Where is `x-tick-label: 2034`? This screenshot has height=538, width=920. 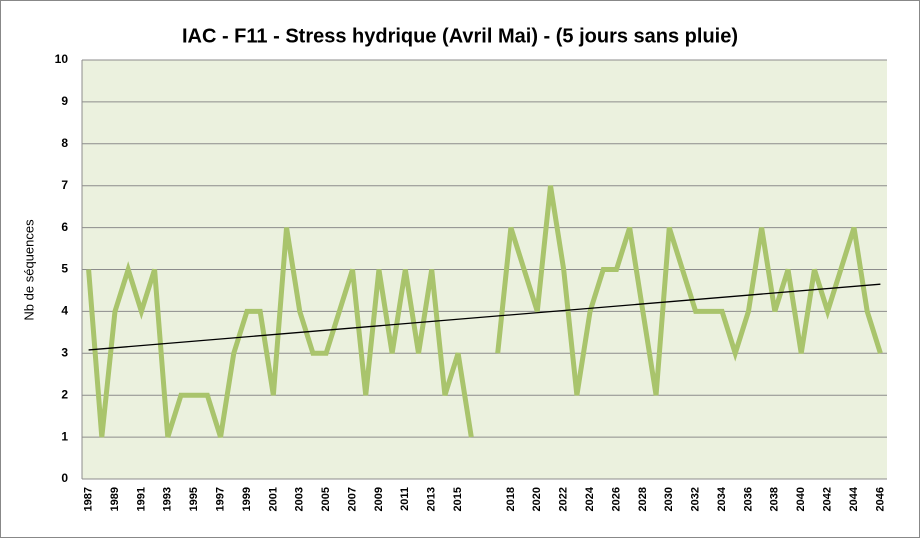
x-tick-label: 2034 is located at coordinates (722, 498).